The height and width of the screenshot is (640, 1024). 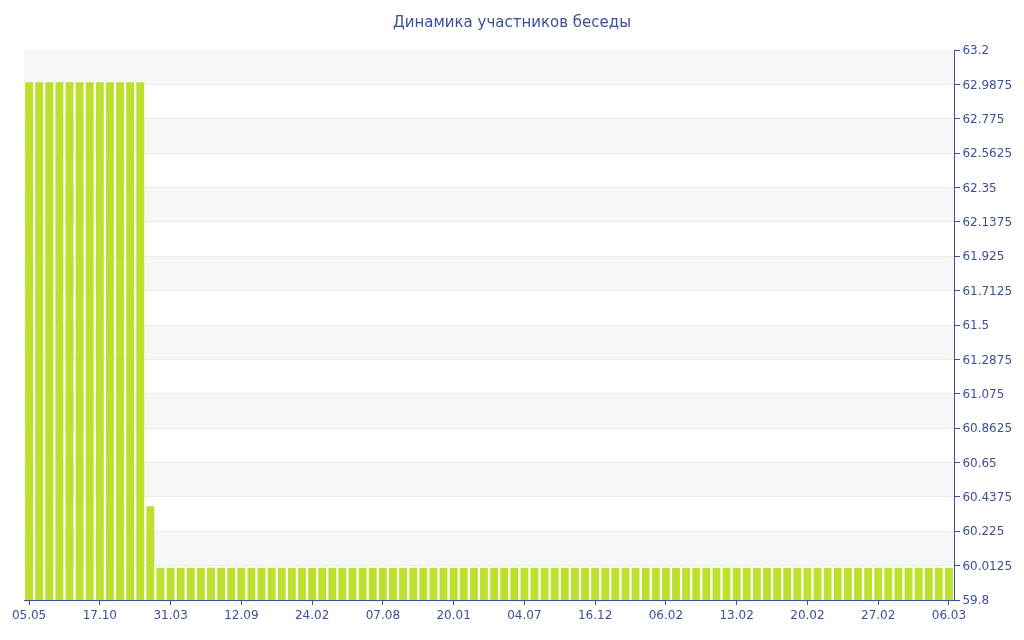 I want to click on x-tick-label: 24.02, so click(x=312, y=615).